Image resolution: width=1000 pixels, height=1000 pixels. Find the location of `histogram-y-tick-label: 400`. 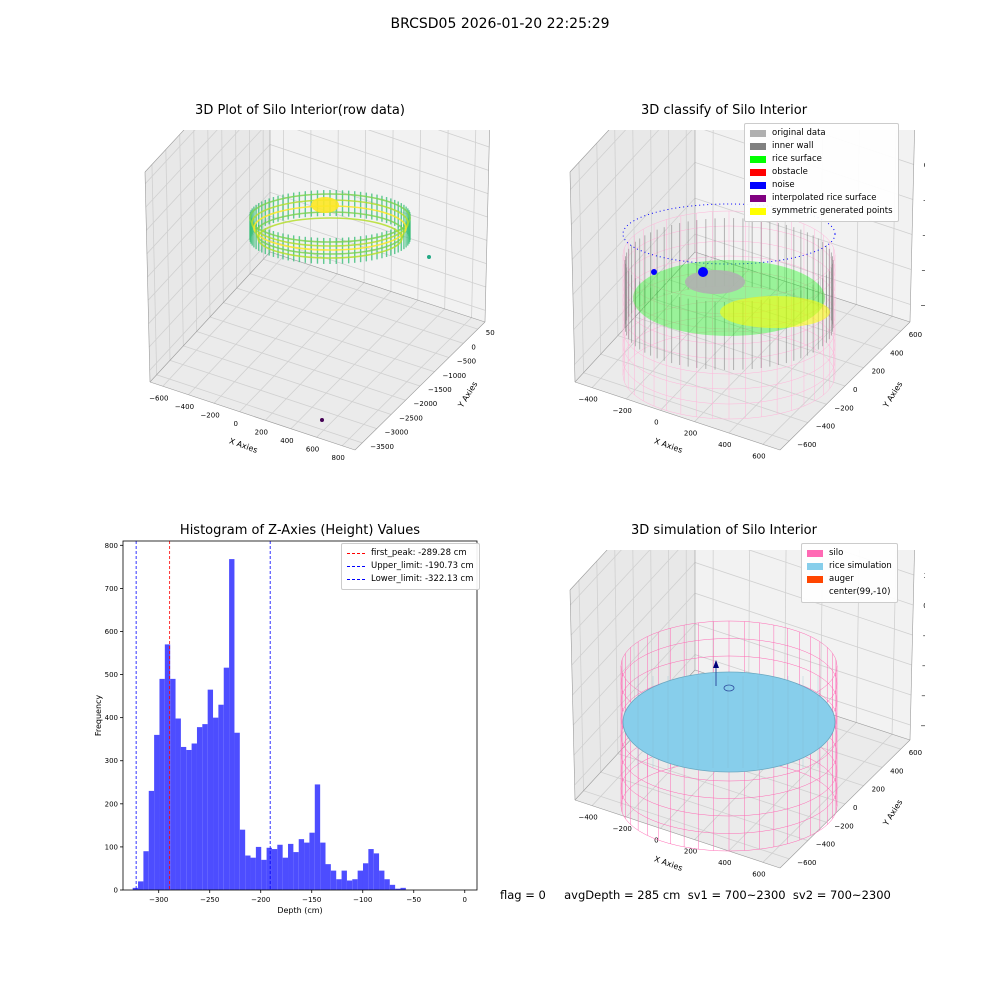

histogram-y-tick-label: 400 is located at coordinates (111, 718).